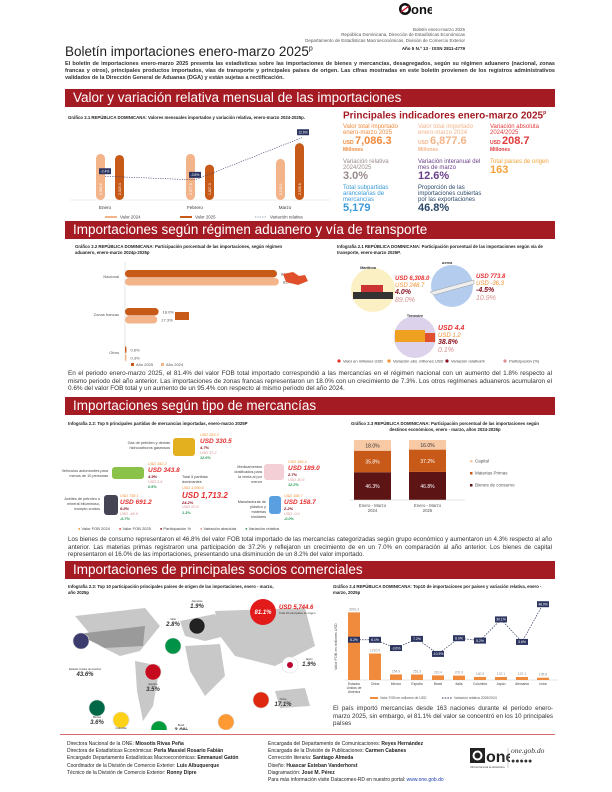 This screenshot has height=792, width=612. Describe the element at coordinates (356, 176) in the screenshot. I see `indicator-number: 3.0%` at that location.